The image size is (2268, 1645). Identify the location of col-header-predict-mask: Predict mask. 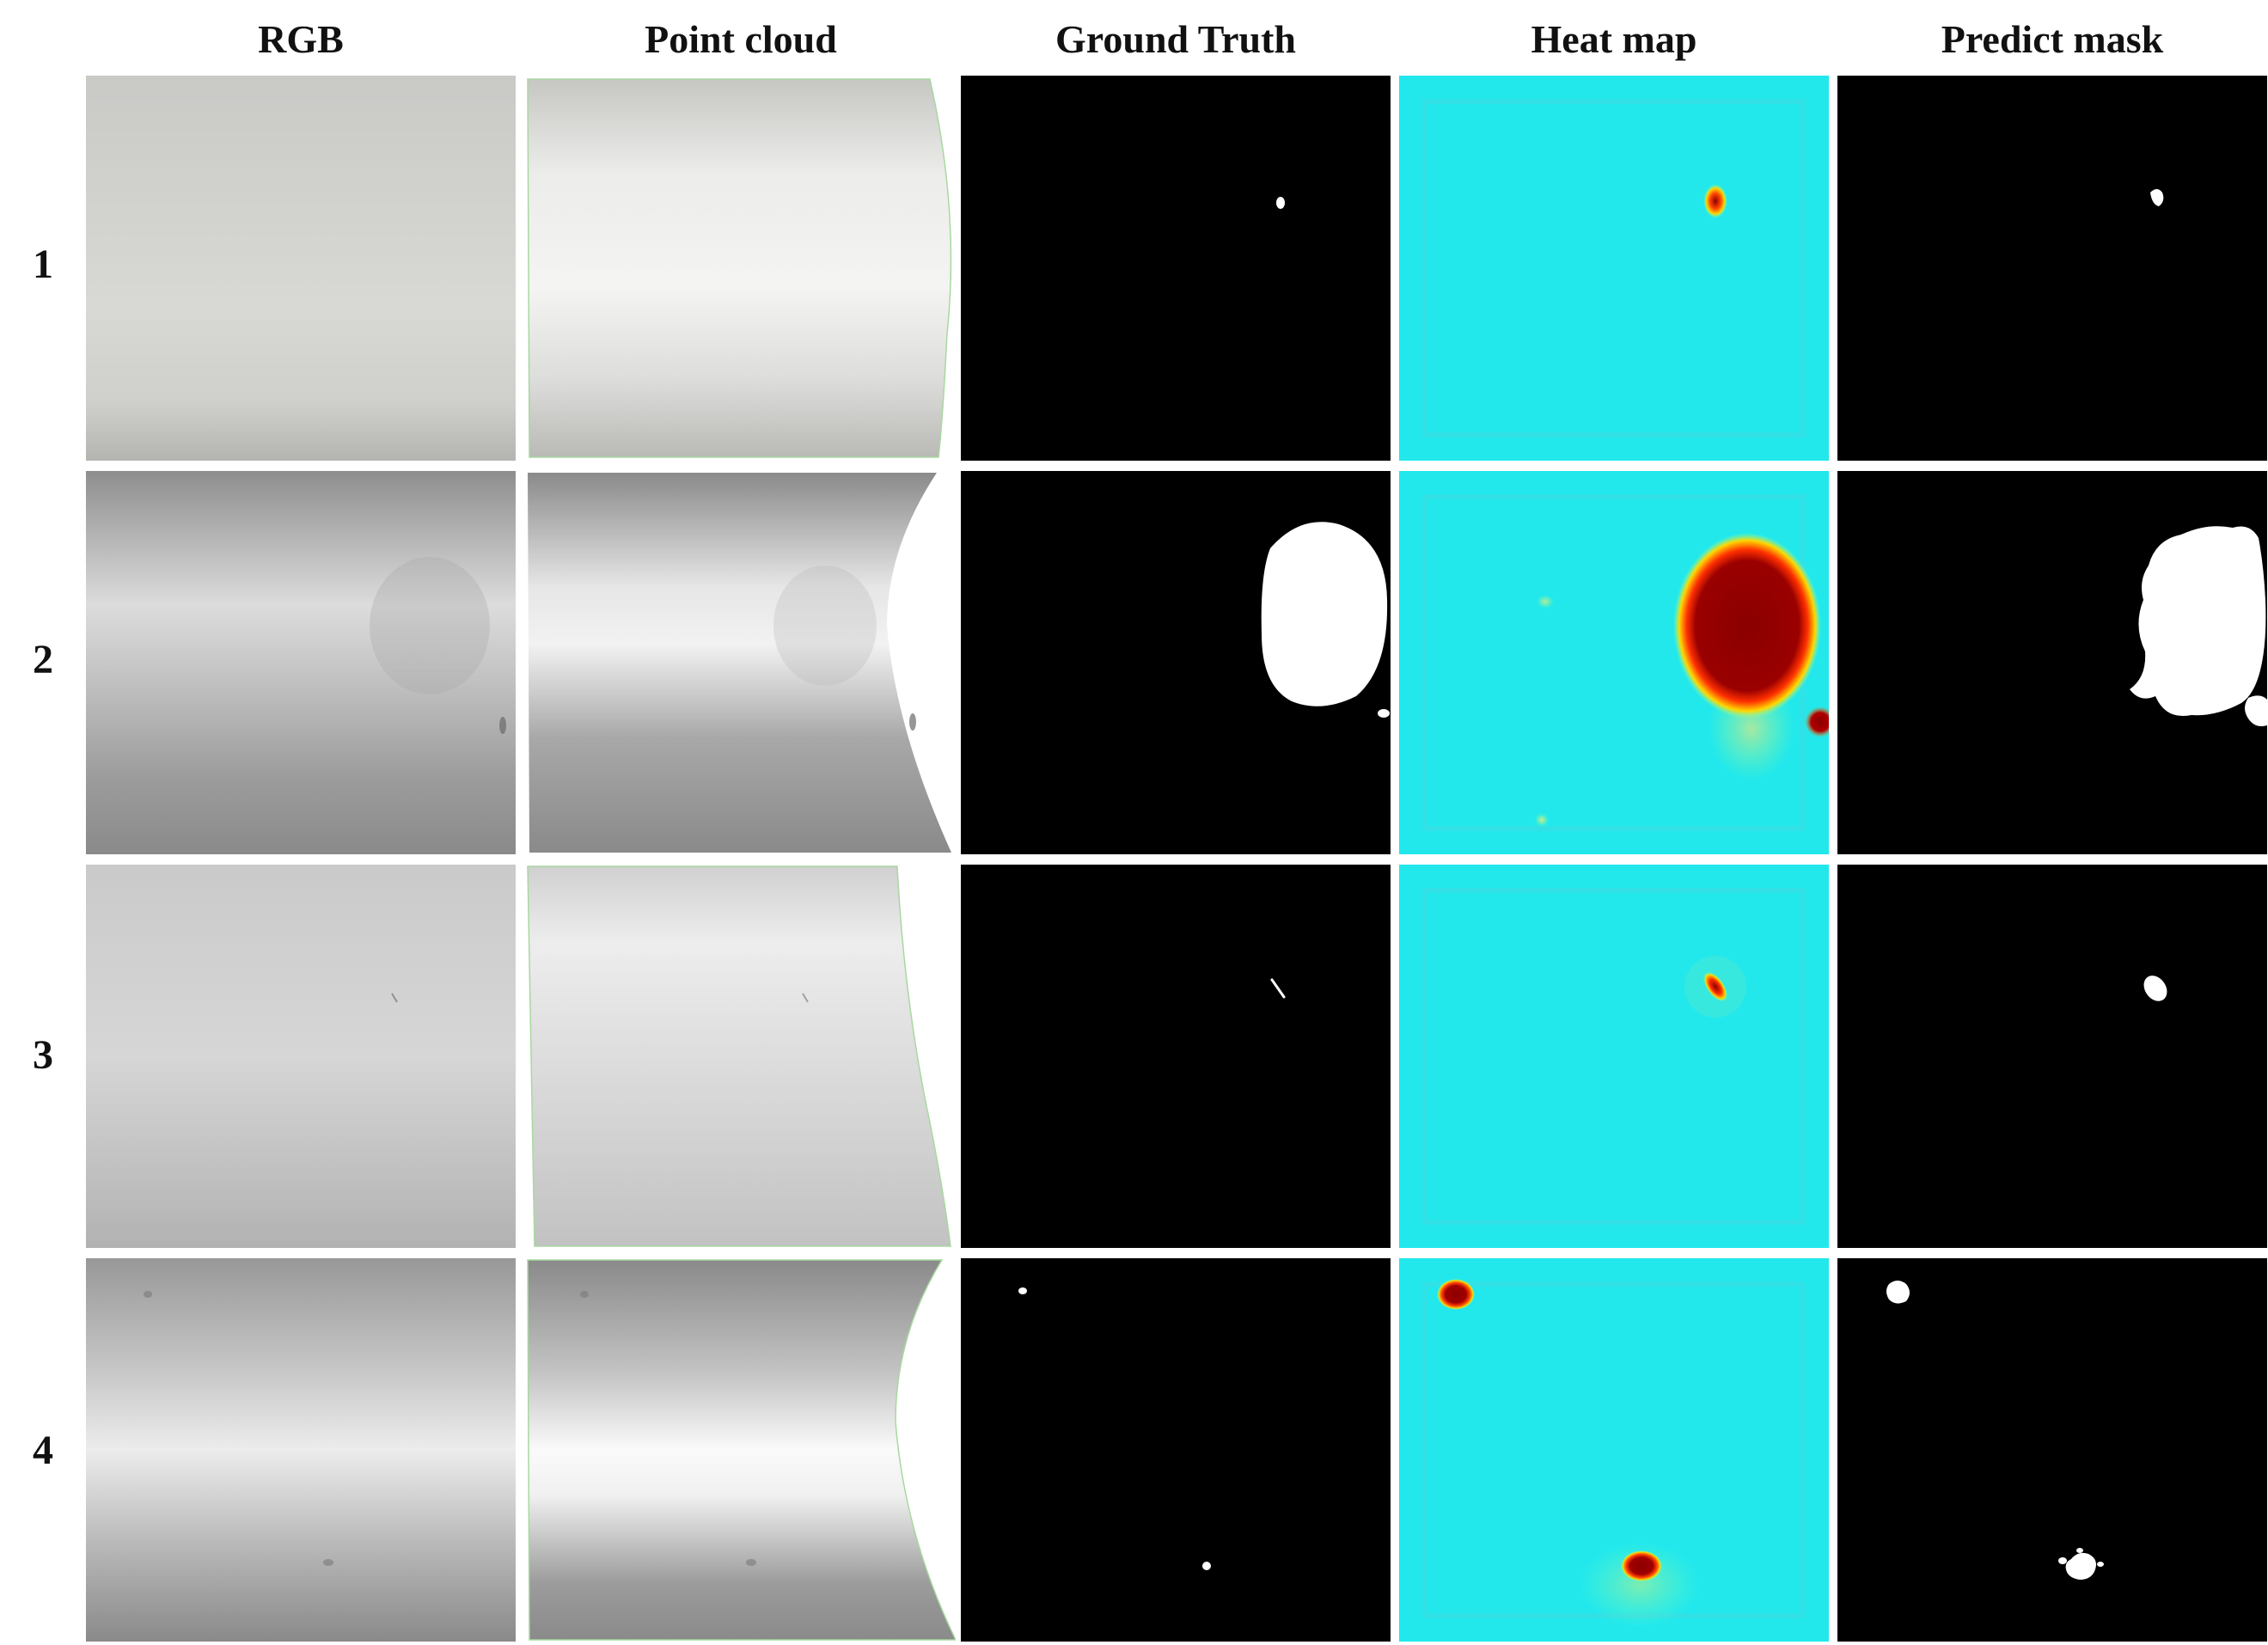
(2053, 39).